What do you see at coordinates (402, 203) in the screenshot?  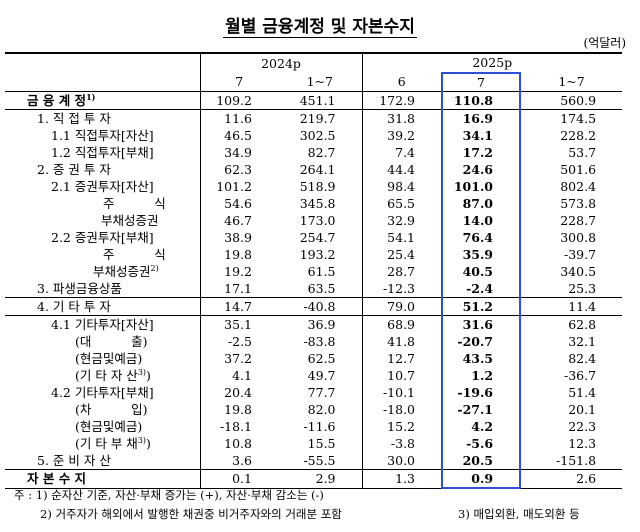 I see `cell-value: 65.5` at bounding box center [402, 203].